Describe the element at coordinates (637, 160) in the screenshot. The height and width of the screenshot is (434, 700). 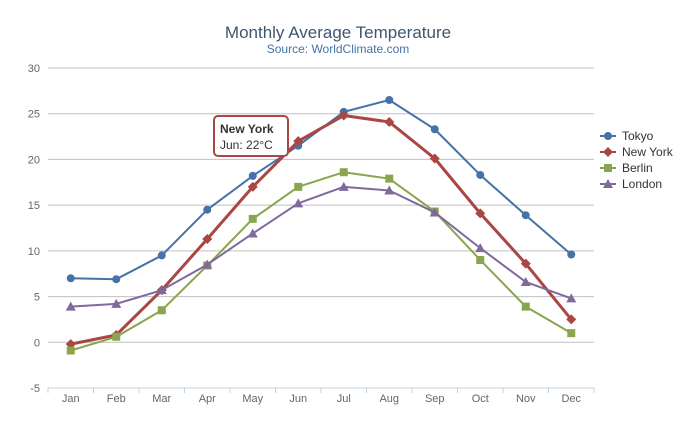
I see `legend: Tokyo New York Berlin London` at that location.